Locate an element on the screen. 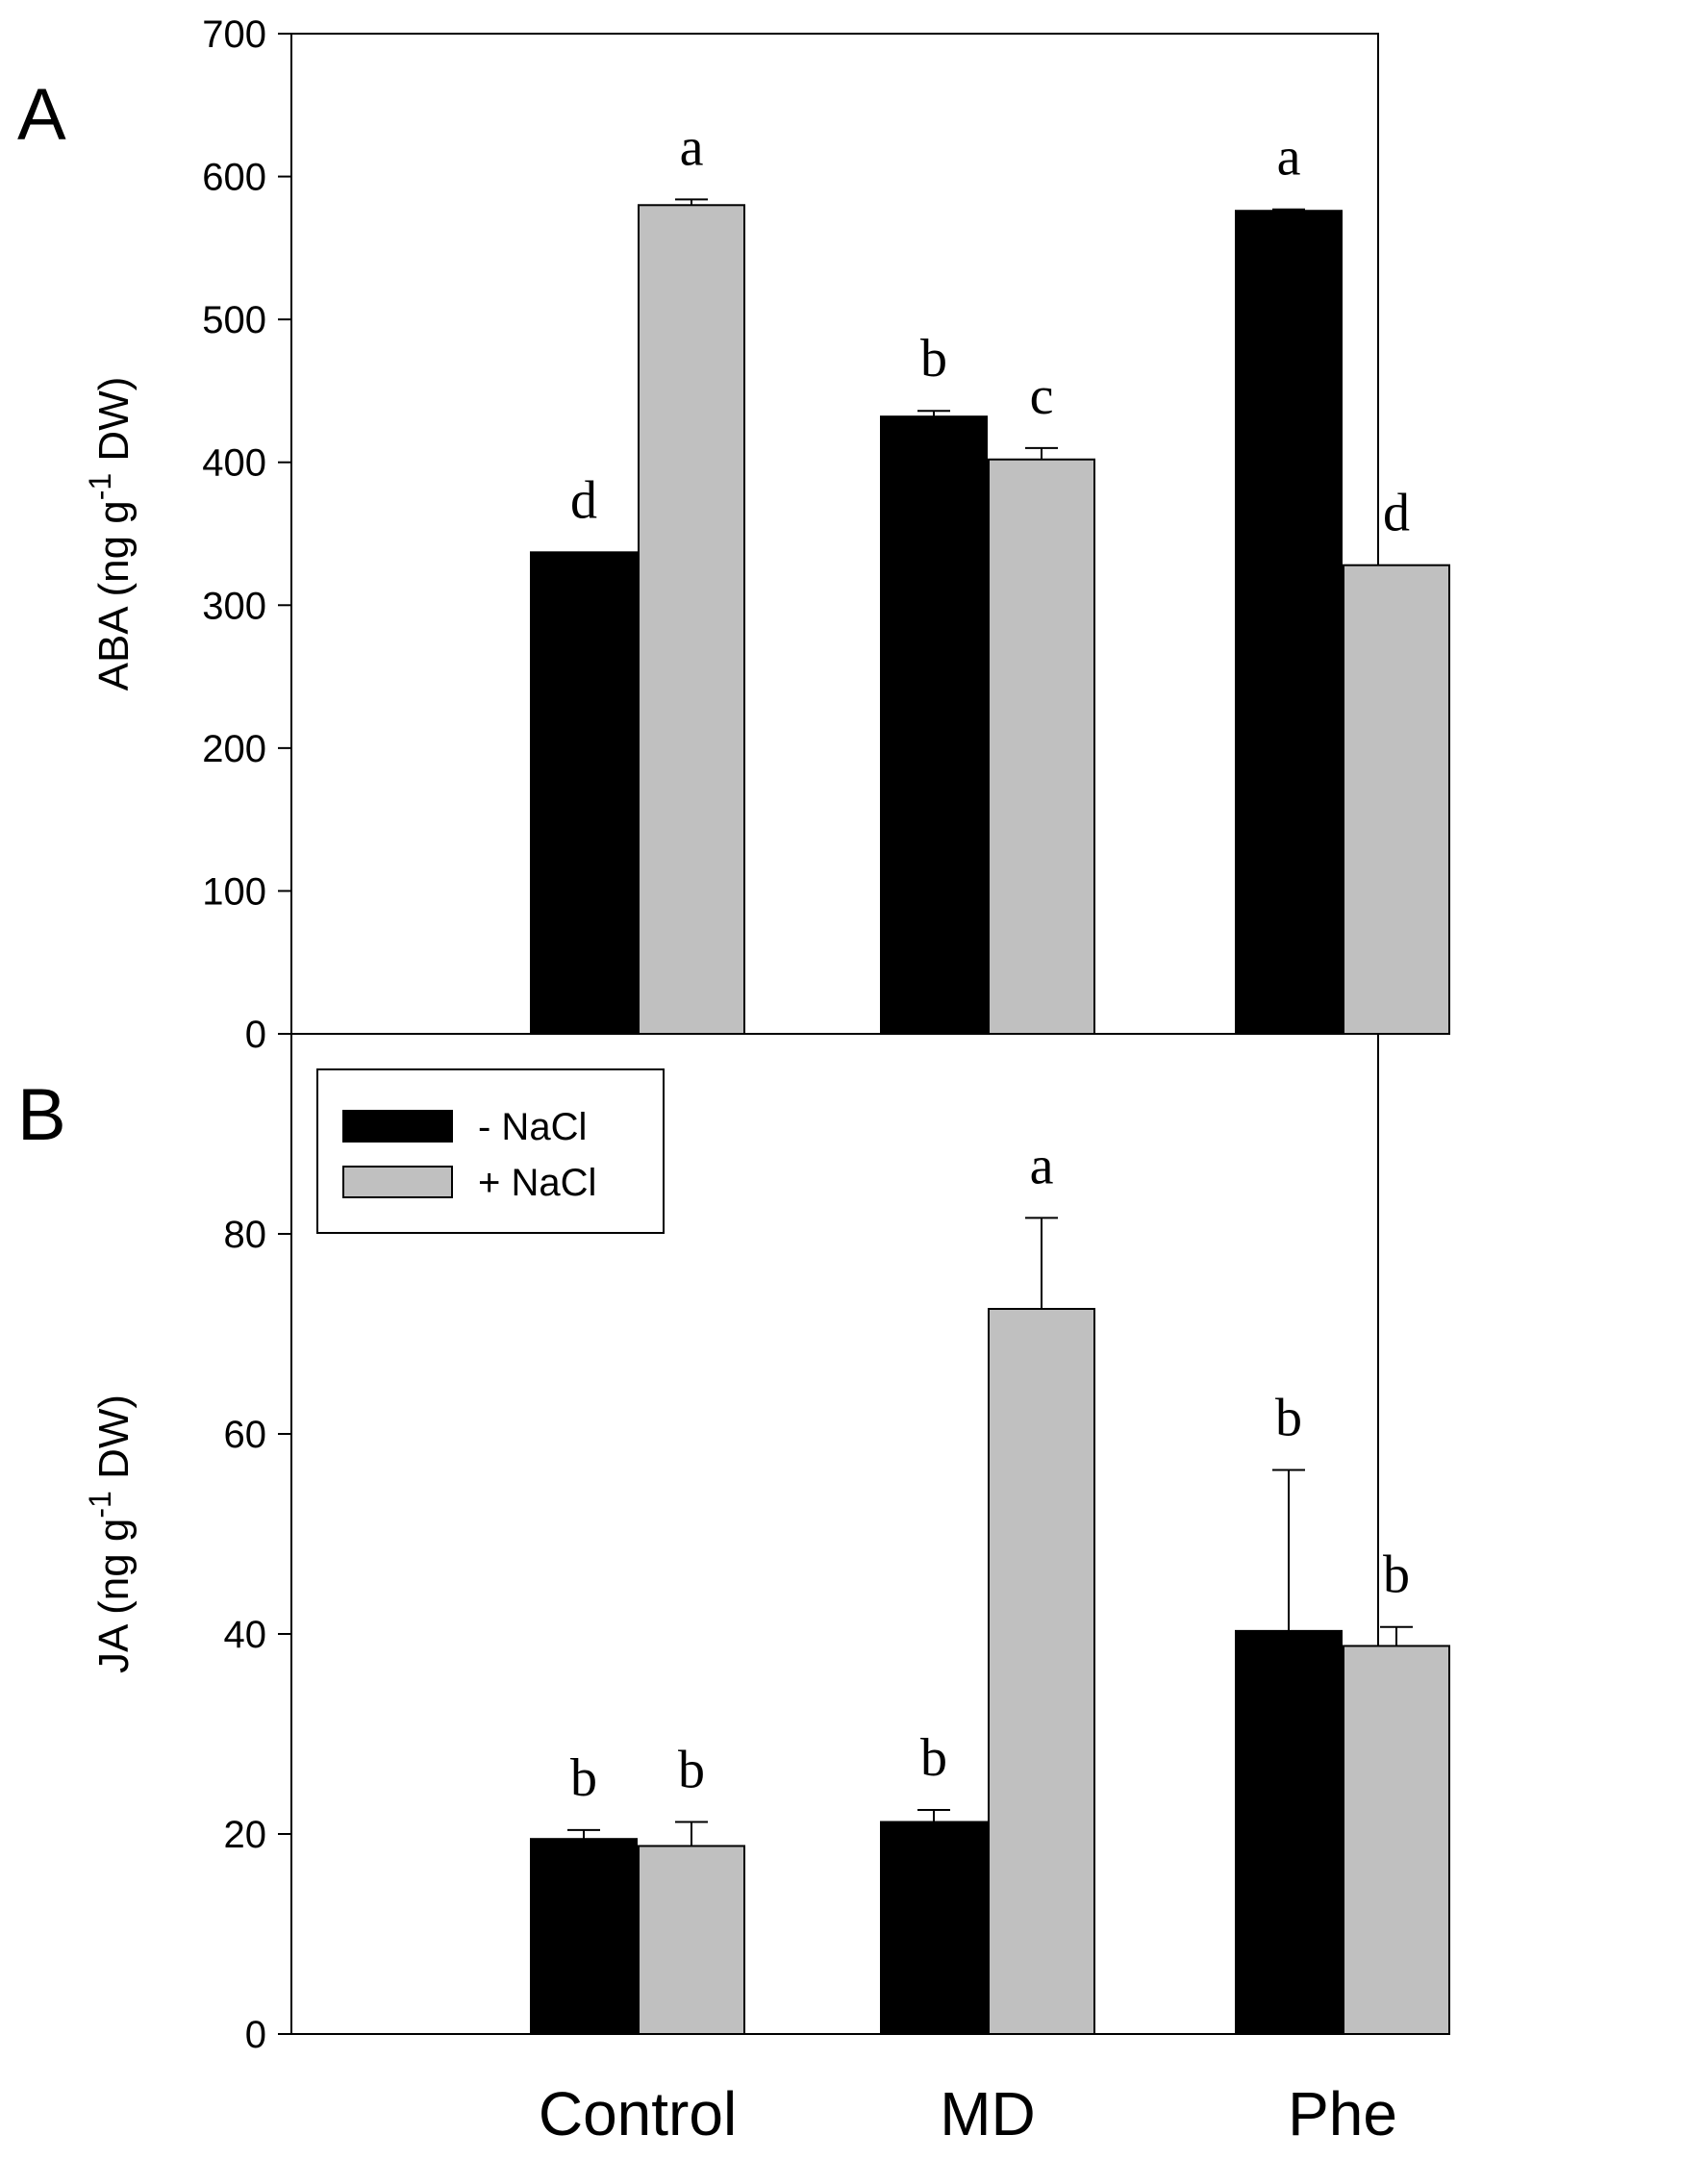 The width and height of the screenshot is (1708, 2160). panel-a-bar-control-nacl is located at coordinates (691, 620).